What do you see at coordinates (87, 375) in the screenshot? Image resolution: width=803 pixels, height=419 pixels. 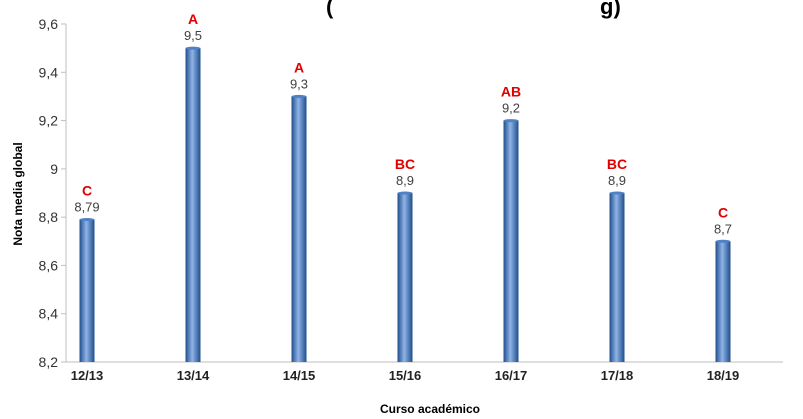 I see `x-tick-label: 12/13` at bounding box center [87, 375].